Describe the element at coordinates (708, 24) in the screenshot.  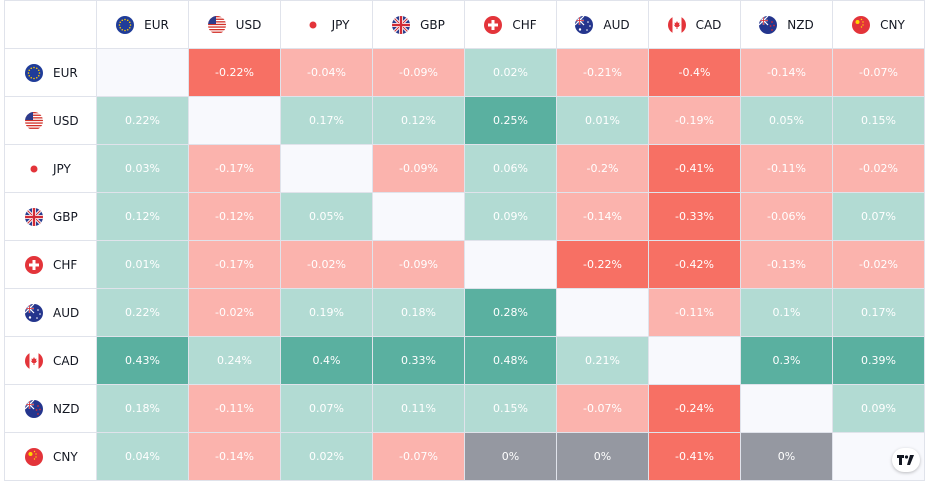
I see `column-header-label: CAD` at that location.